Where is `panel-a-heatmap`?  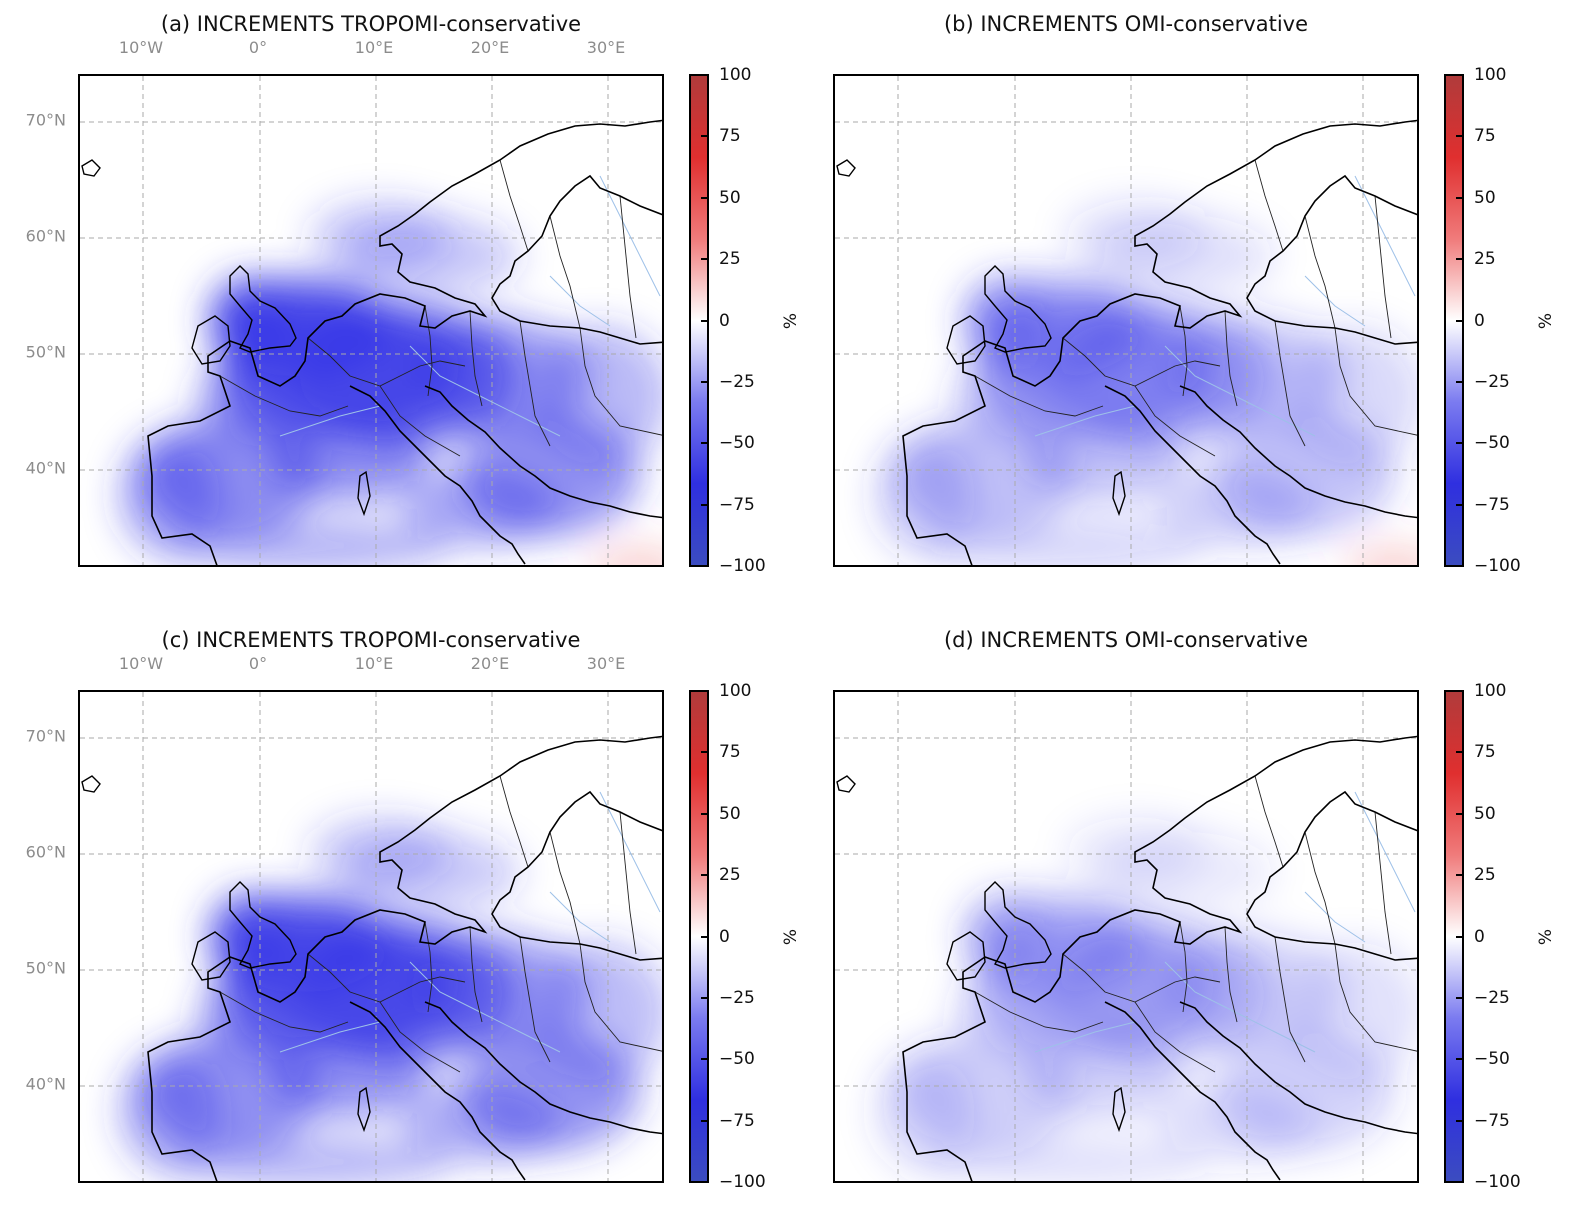
panel-a-heatmap is located at coordinates (371, 320).